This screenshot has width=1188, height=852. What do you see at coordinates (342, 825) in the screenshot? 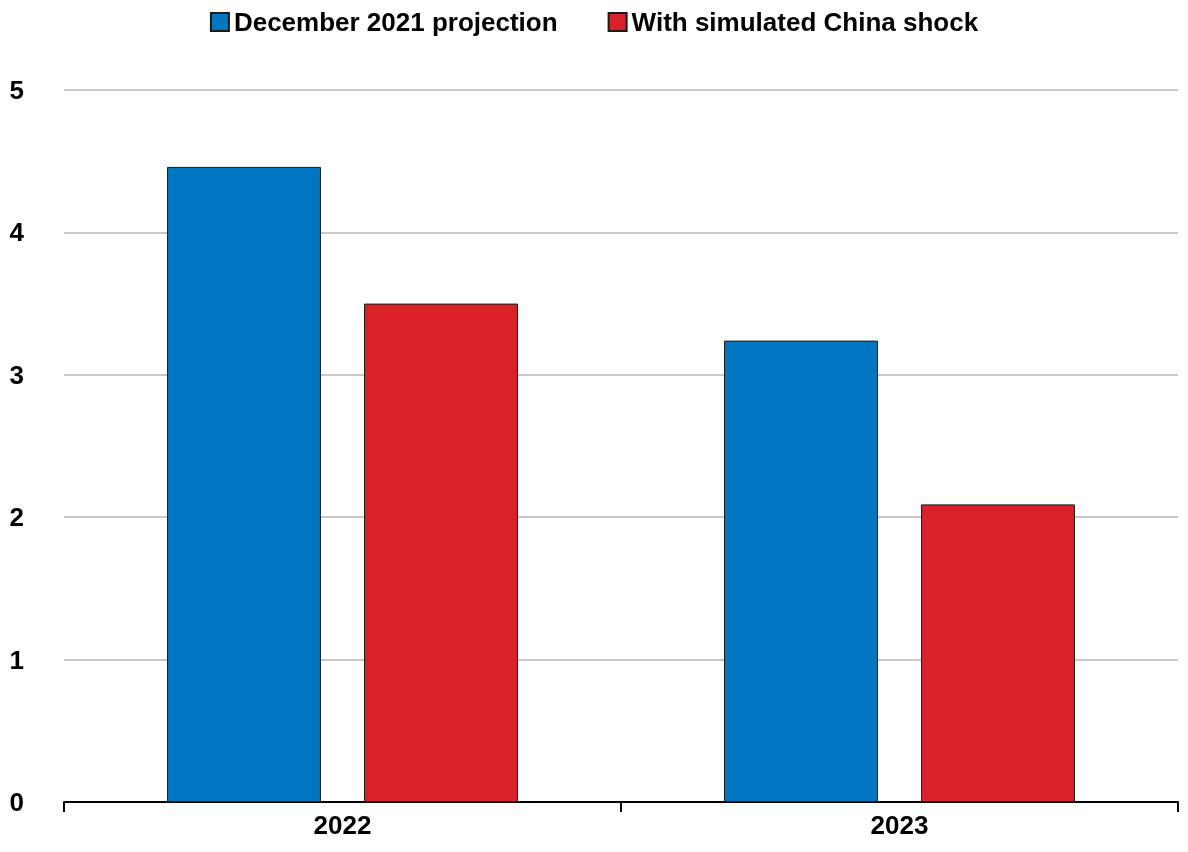
I see `x-tick-label: 2022` at bounding box center [342, 825].